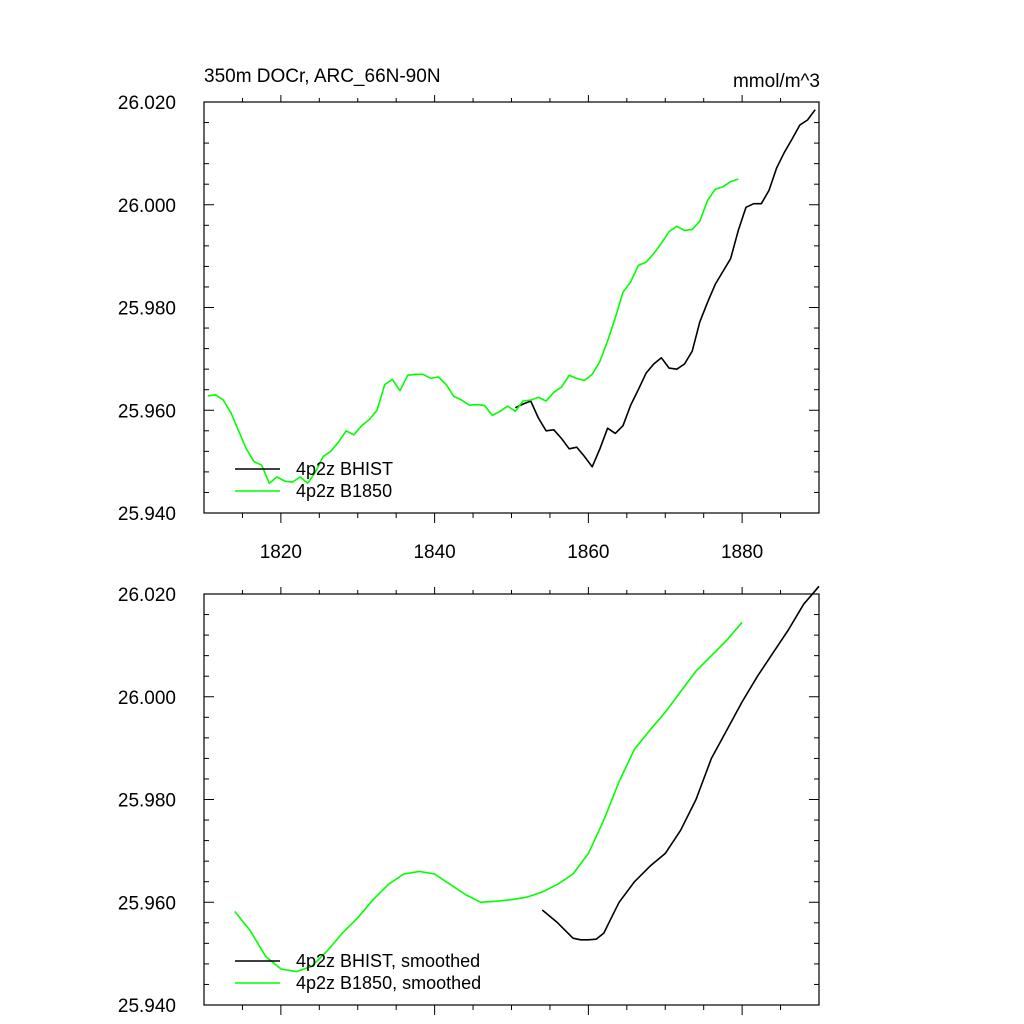 The image size is (1024, 1024). Describe the element at coordinates (322, 76) in the screenshot. I see `chart-title: 350m DOCr, ARC_66N-90N` at that location.